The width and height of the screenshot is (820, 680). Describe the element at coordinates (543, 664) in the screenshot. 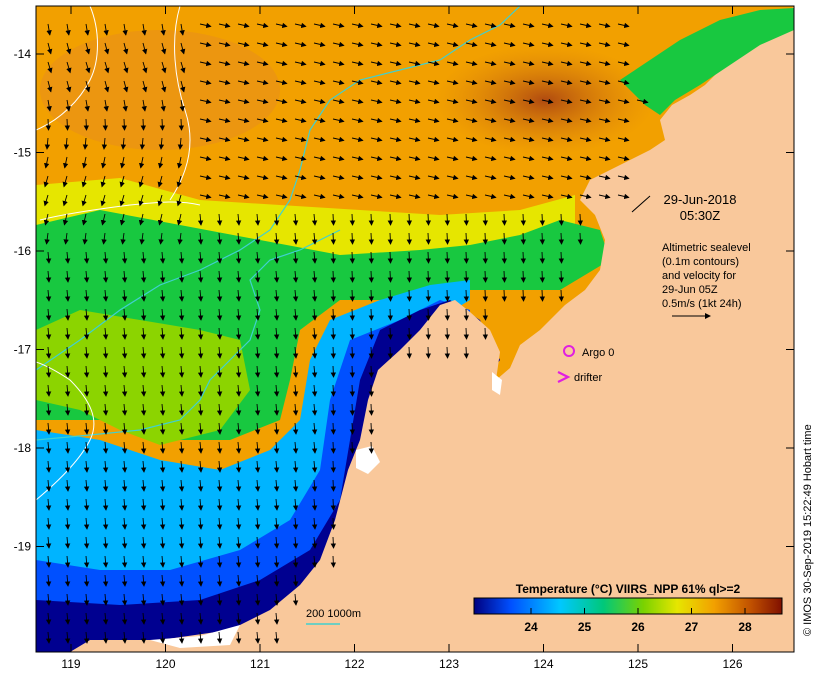

I see `x-tick-label: 124` at that location.